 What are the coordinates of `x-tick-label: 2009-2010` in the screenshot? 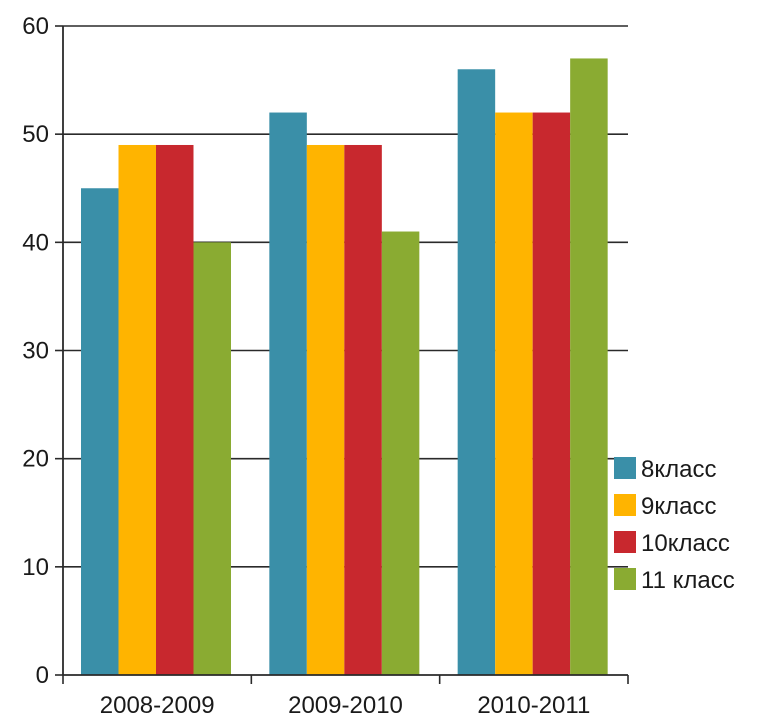 It's located at (345, 705).